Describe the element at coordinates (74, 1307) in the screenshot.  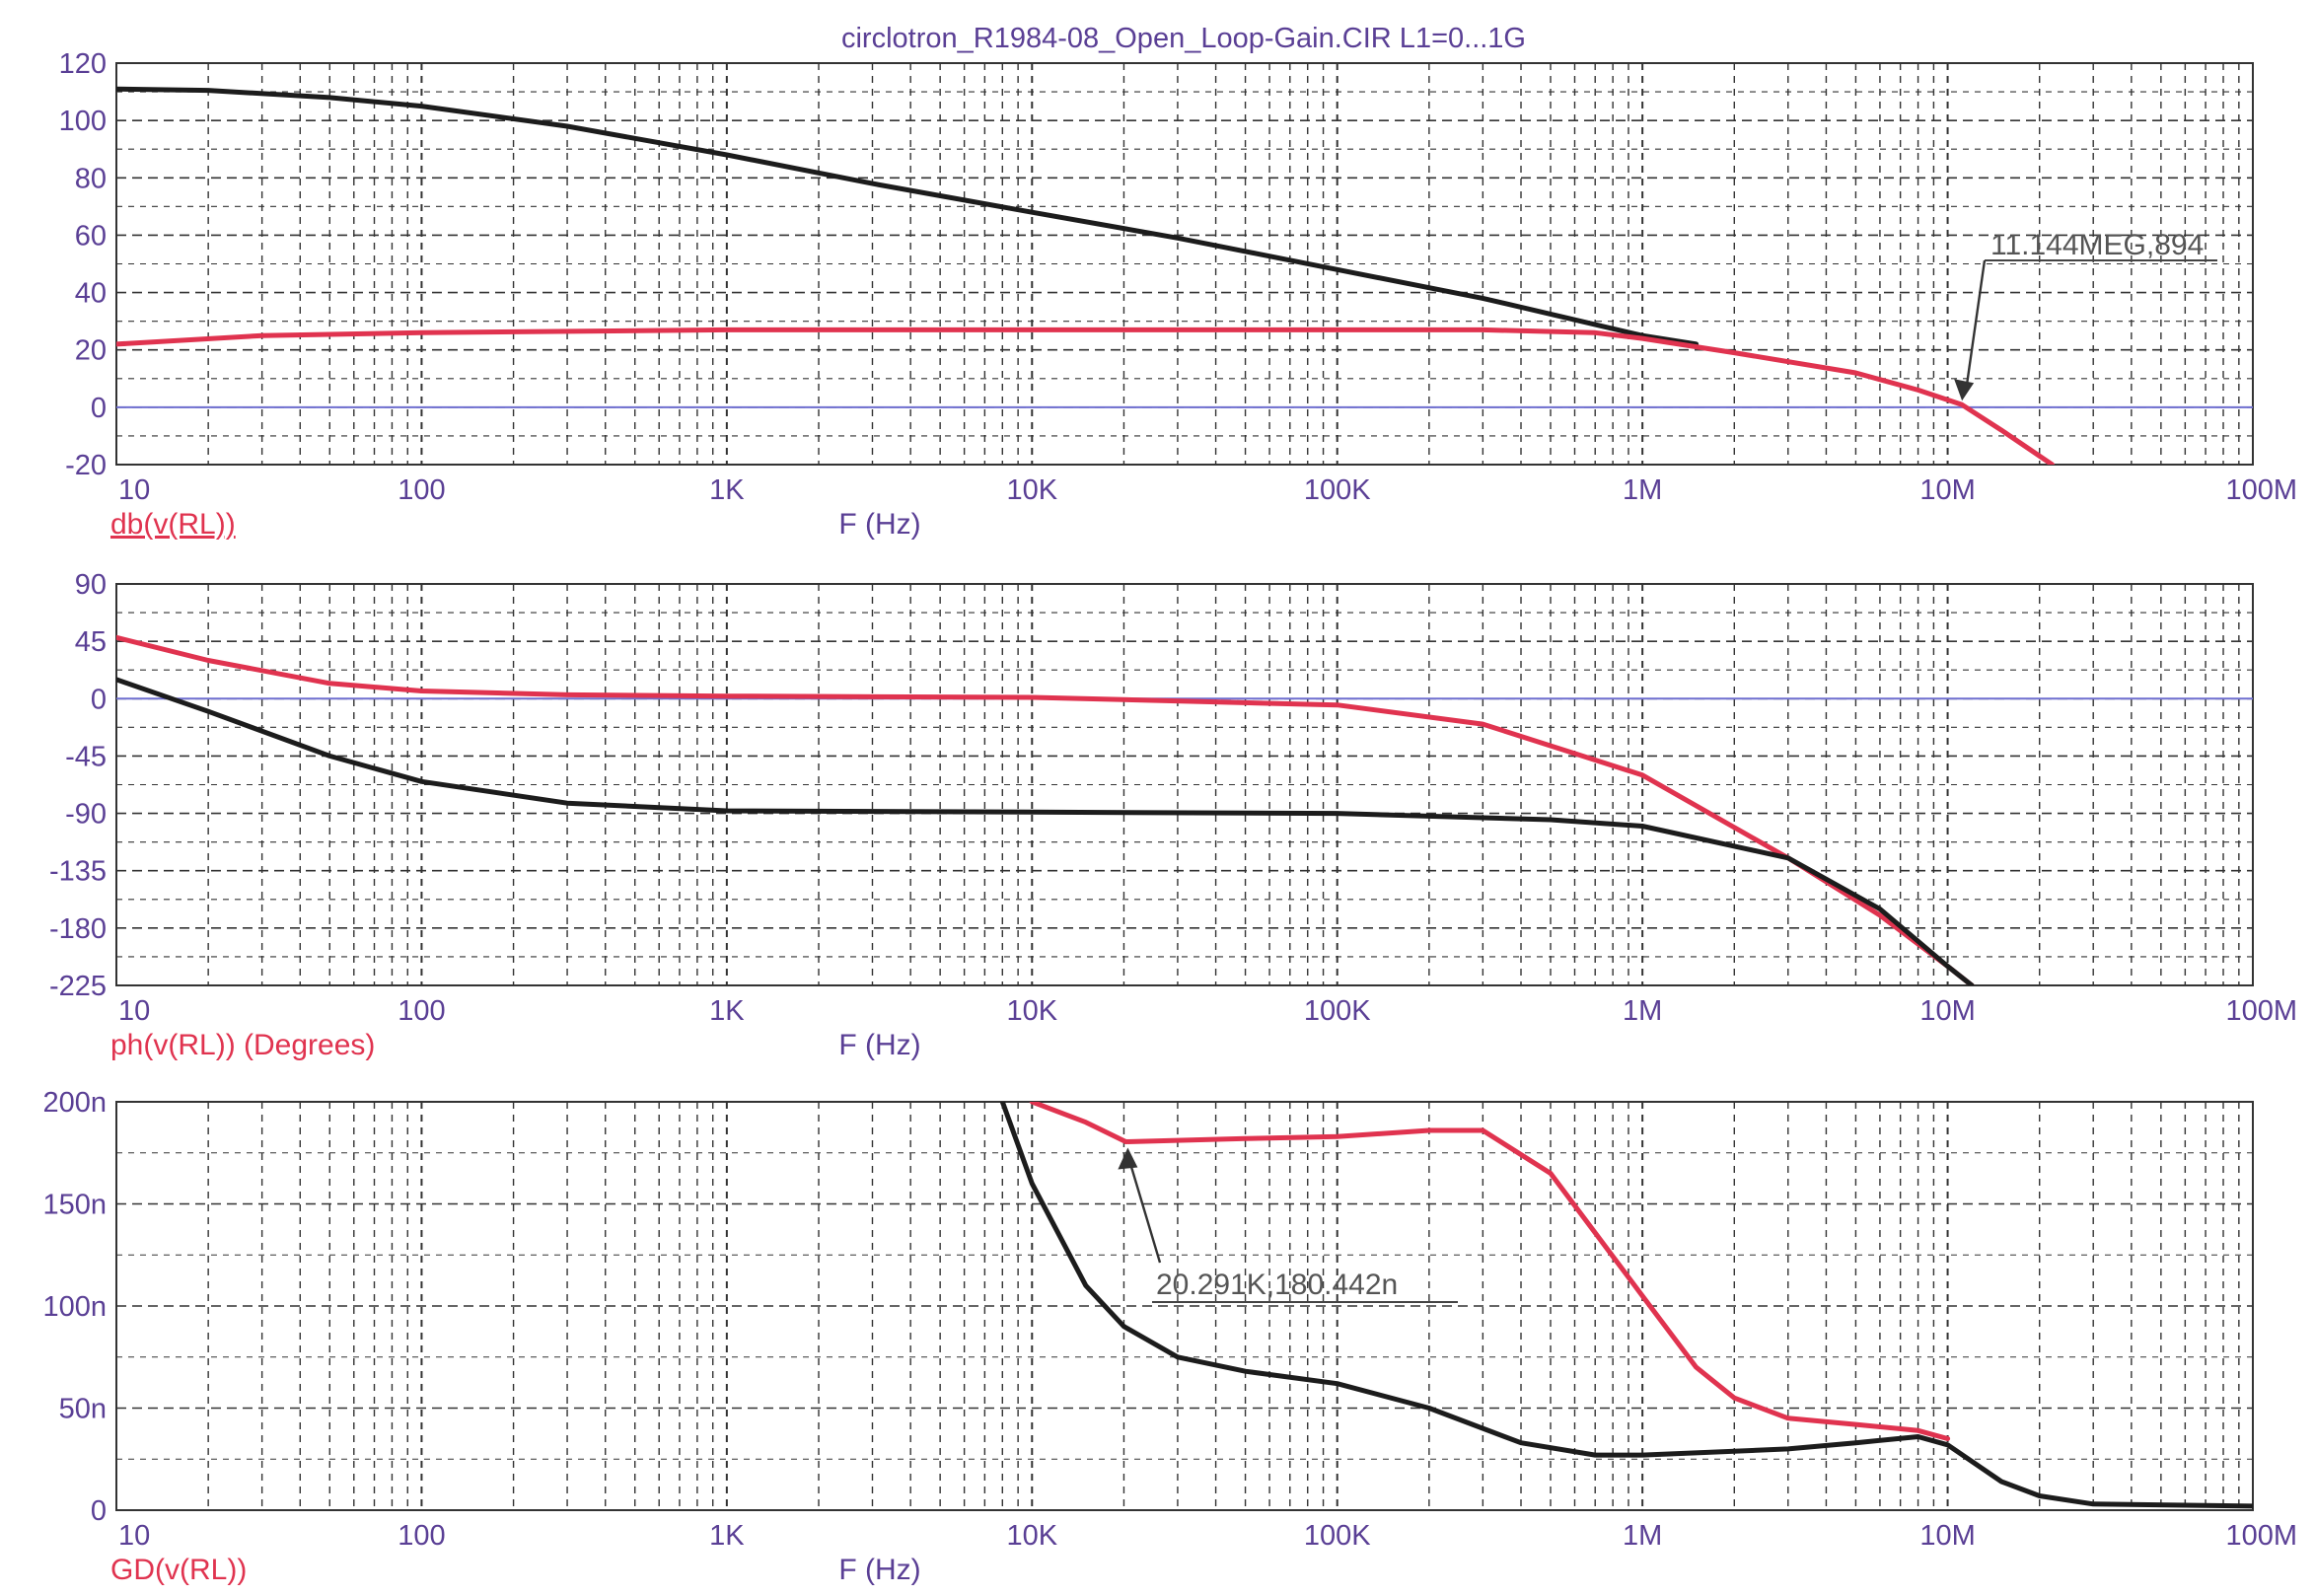
I see `y-tick-label: 100n` at that location.